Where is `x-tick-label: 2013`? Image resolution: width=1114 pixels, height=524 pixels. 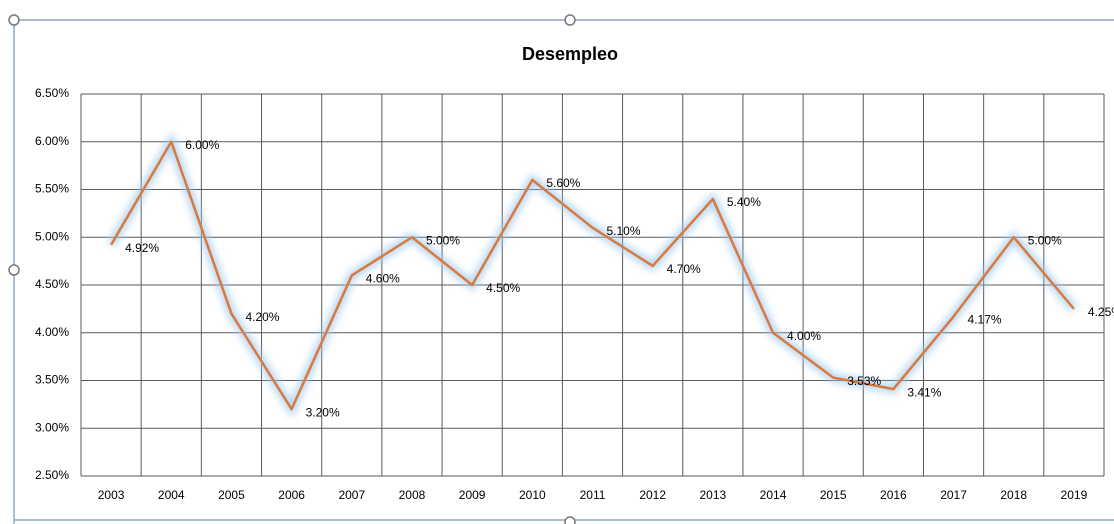
x-tick-label: 2013 is located at coordinates (713, 495).